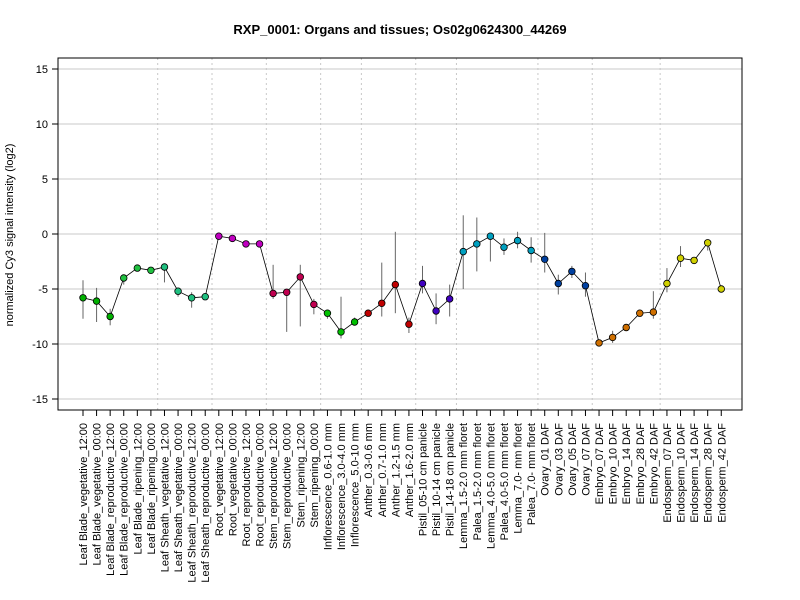 This screenshot has width=800, height=600. I want to click on x-tick-label: Leaf Blade_vegetative_12:00, so click(84, 494).